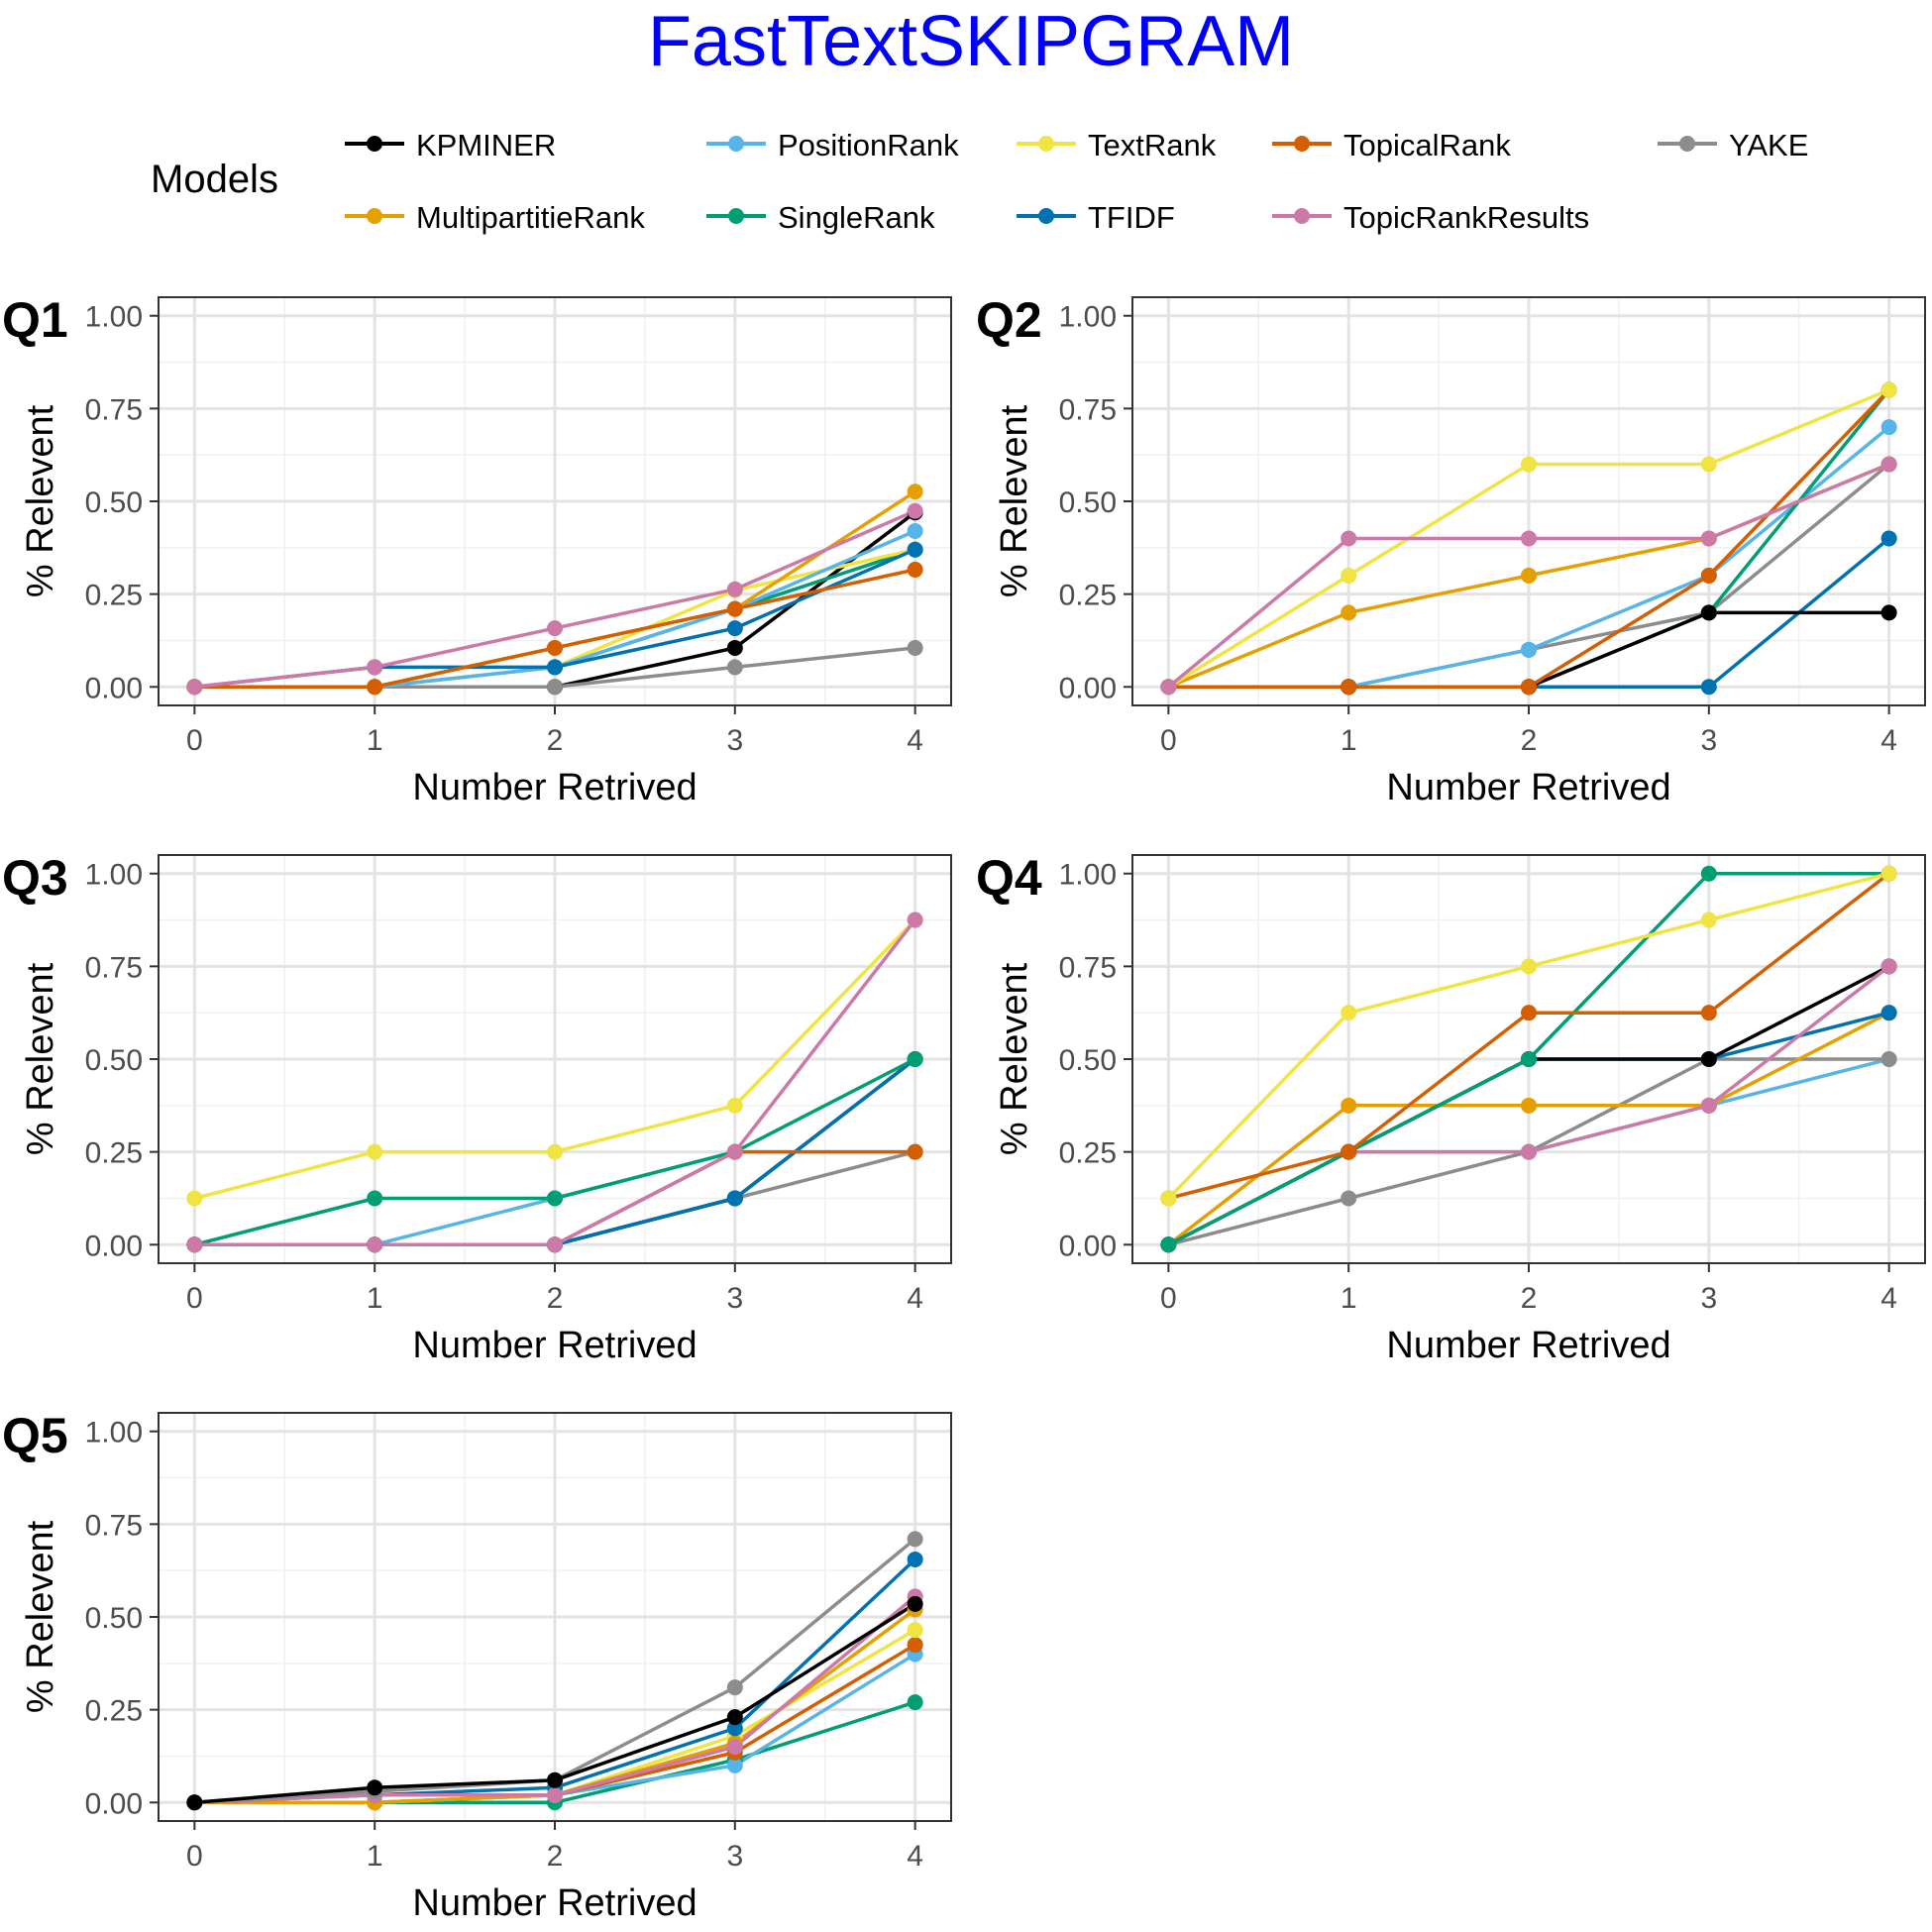 This screenshot has height=1932, width=1932. What do you see at coordinates (35, 1435) in the screenshot?
I see `panel-label: Q5` at bounding box center [35, 1435].